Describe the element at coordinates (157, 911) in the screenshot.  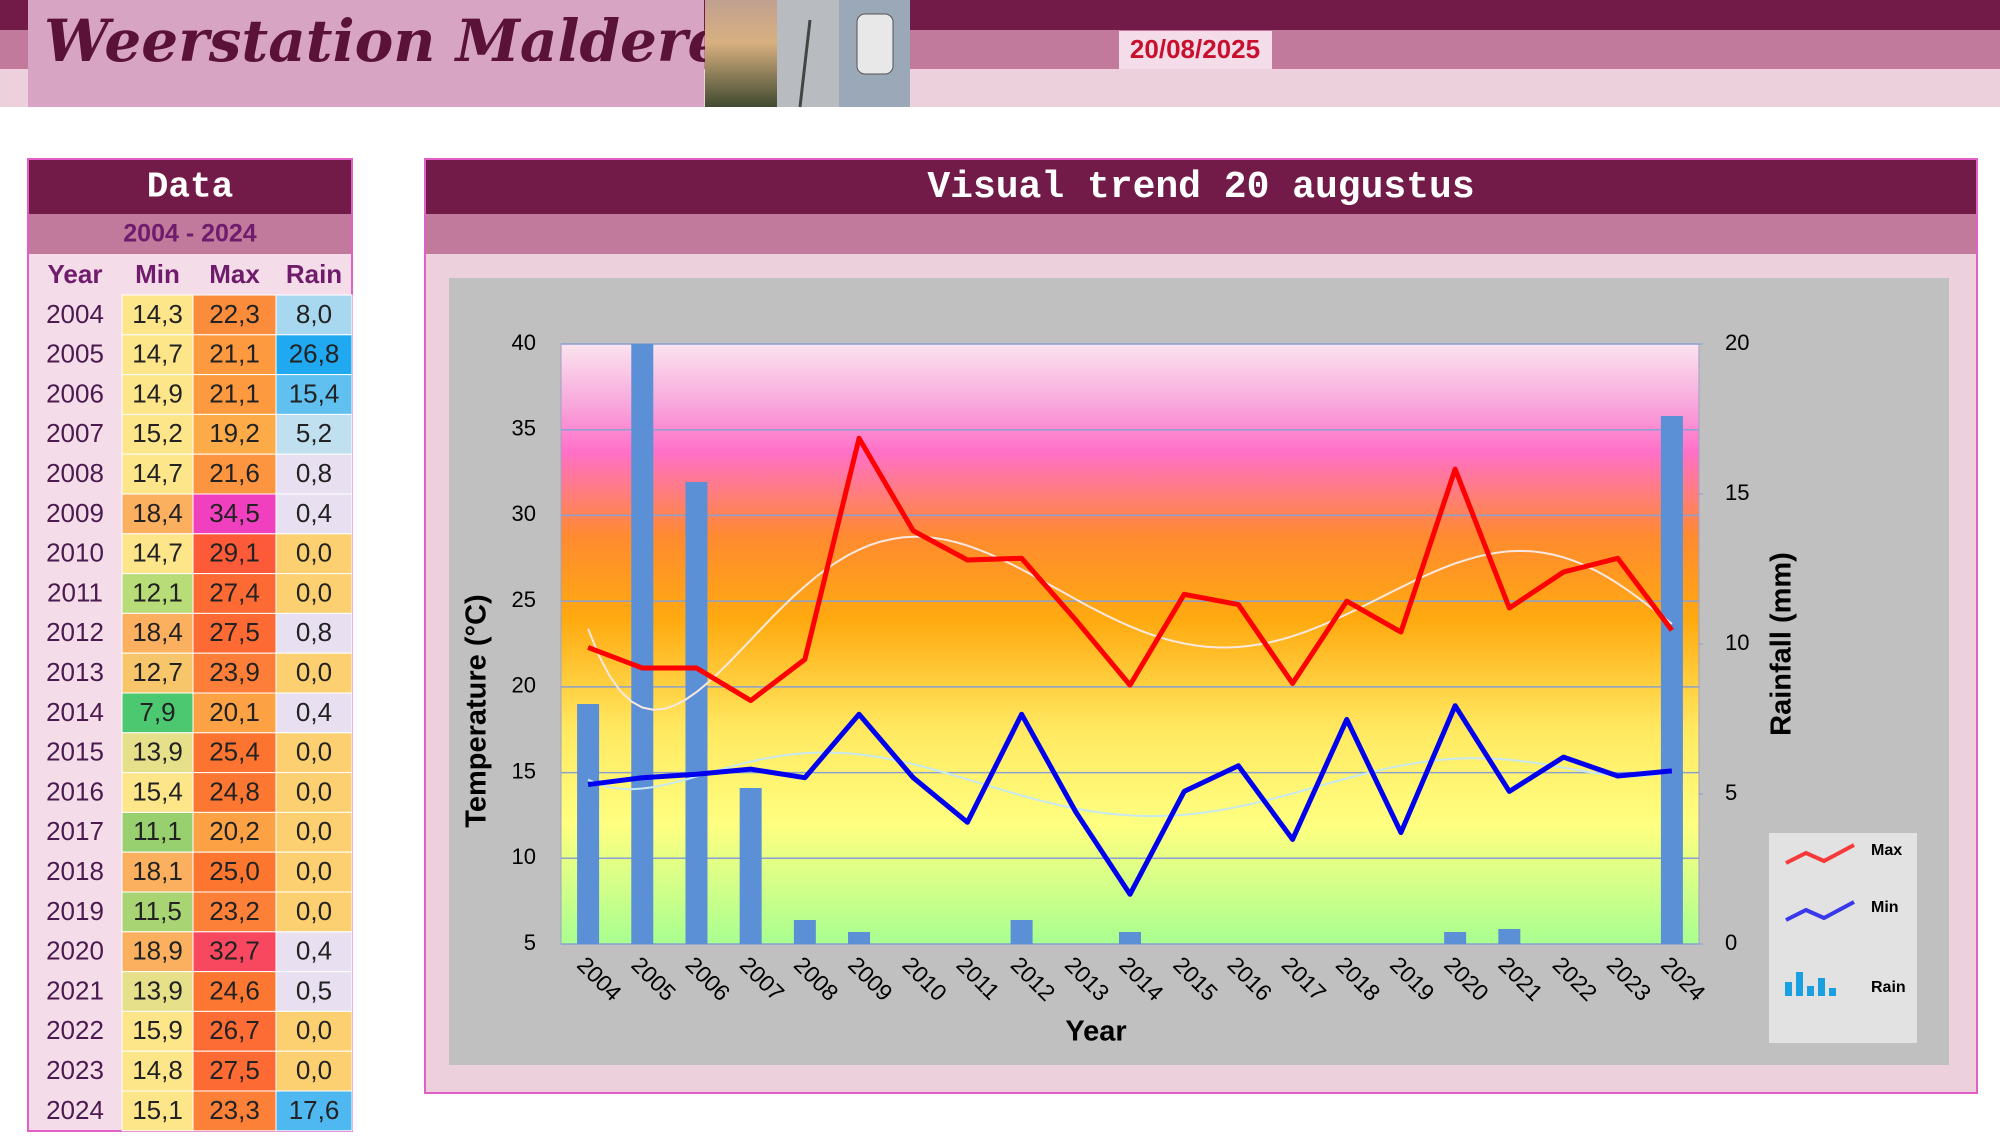
I see `value-cell: 11,5` at that location.